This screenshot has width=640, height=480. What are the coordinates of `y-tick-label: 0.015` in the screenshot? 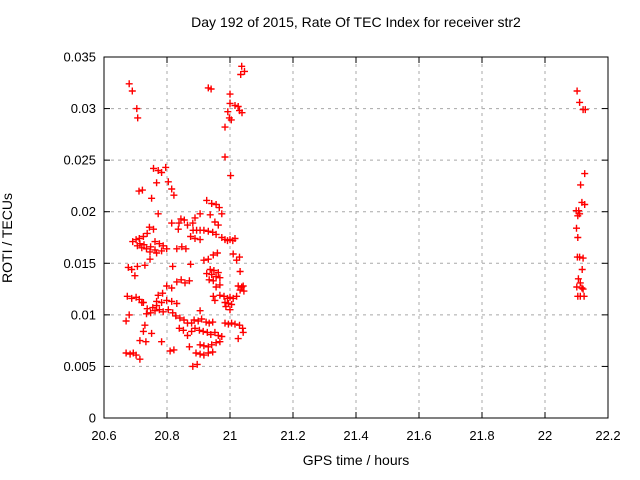 It's located at (79, 263).